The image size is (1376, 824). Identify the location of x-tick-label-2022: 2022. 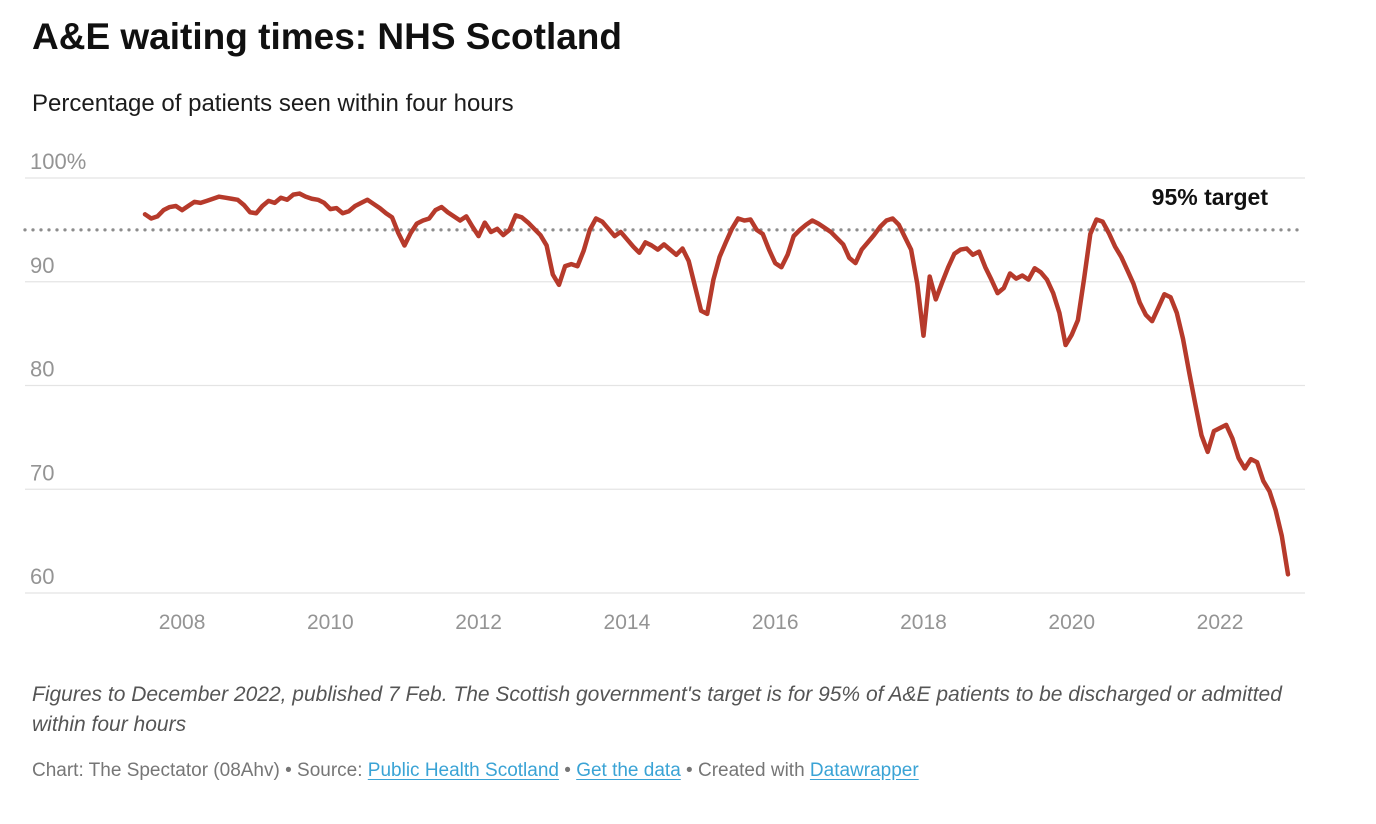
(1220, 622).